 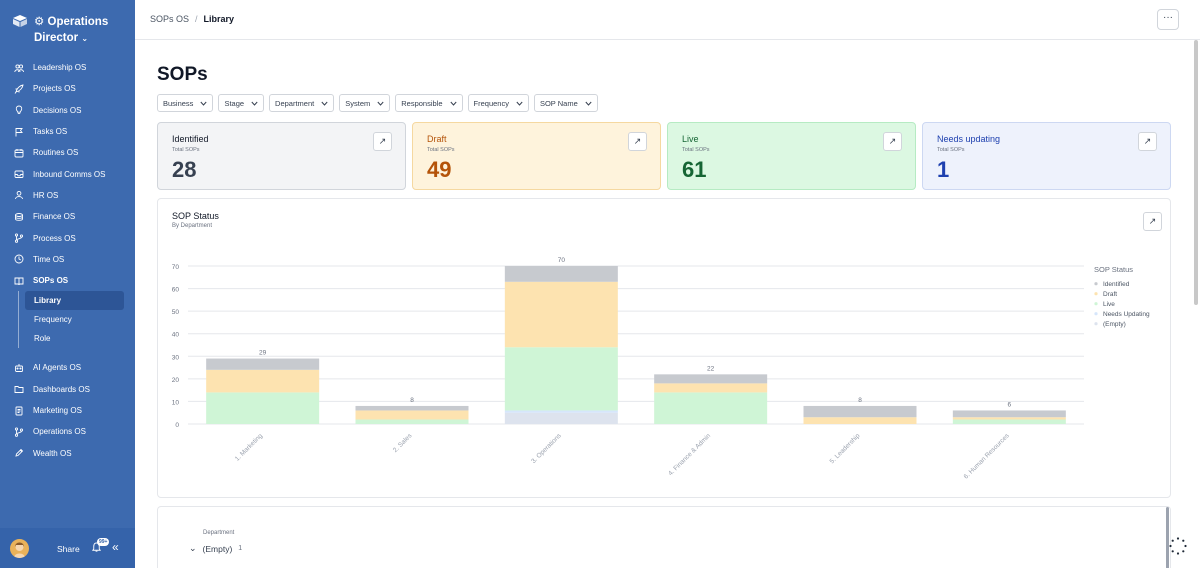 I want to click on users-icon, so click(x=19, y=195).